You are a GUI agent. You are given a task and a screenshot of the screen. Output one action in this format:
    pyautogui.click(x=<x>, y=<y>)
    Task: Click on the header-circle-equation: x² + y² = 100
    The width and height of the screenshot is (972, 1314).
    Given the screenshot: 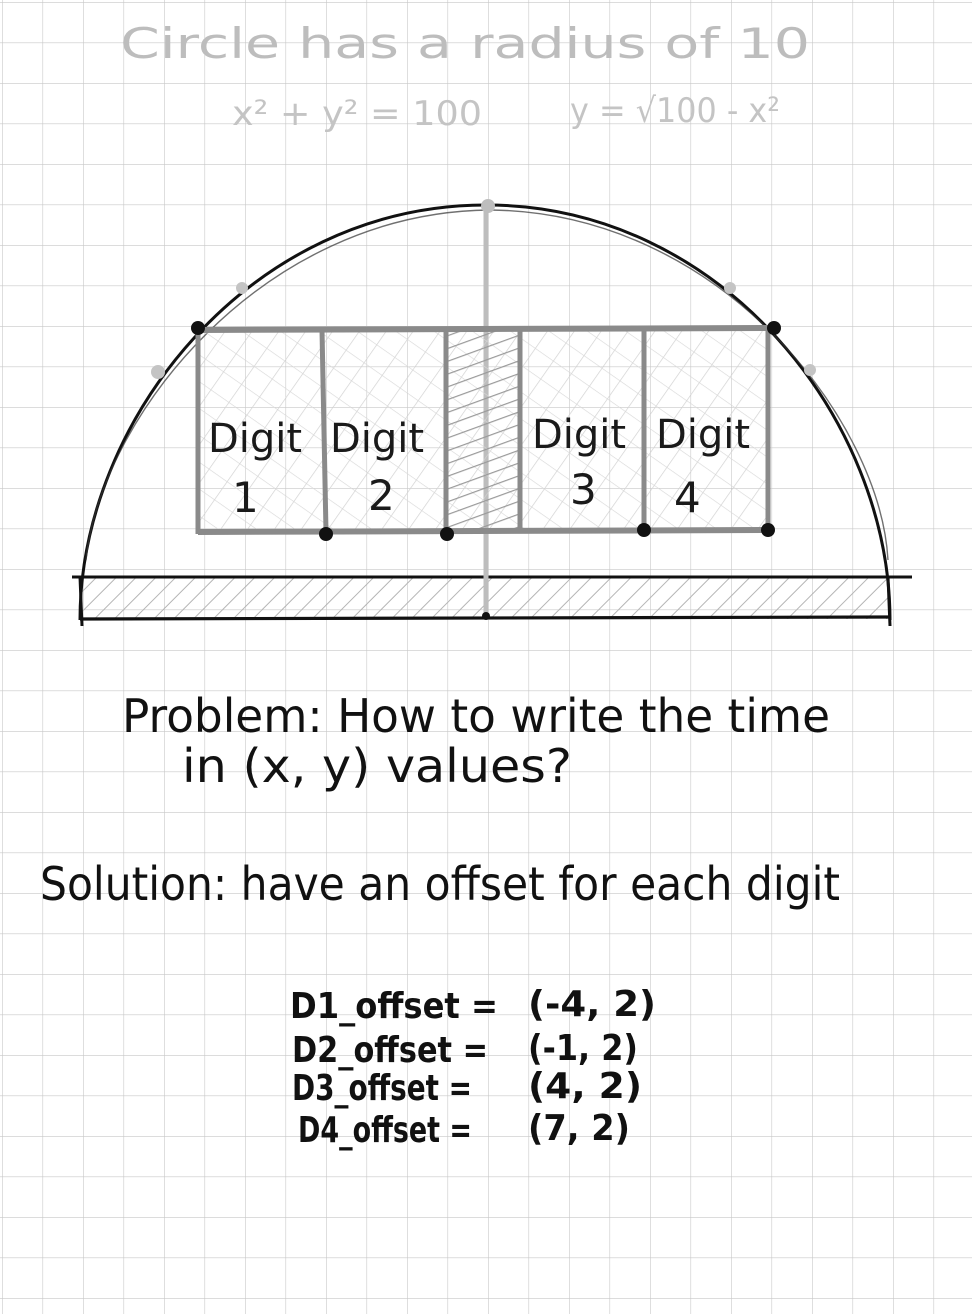 What is the action you would take?
    pyautogui.click(x=357, y=114)
    